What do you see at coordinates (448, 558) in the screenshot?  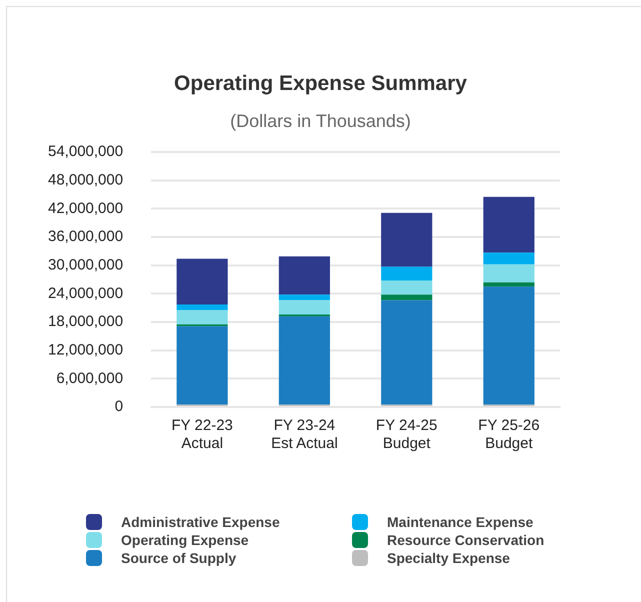 I see `legend-label: Specialty Expense` at bounding box center [448, 558].